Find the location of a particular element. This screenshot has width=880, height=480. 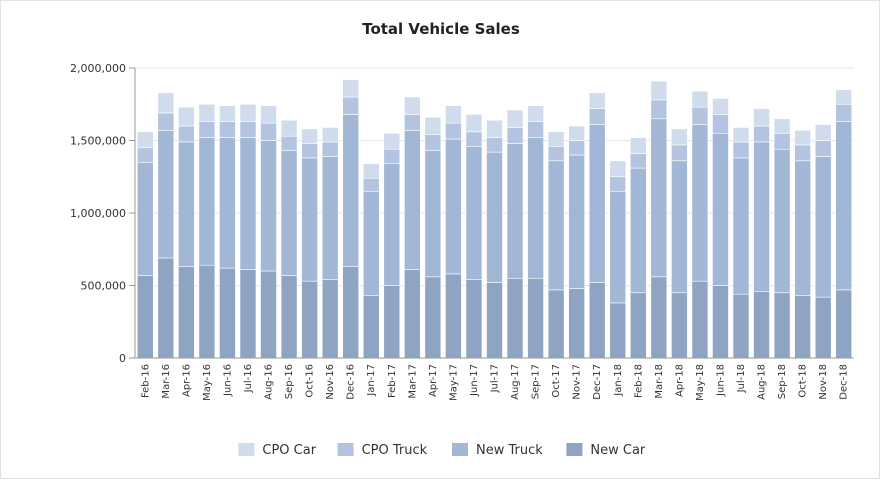

legend-item-cpo-truck: CPO Truck is located at coordinates (382, 450).